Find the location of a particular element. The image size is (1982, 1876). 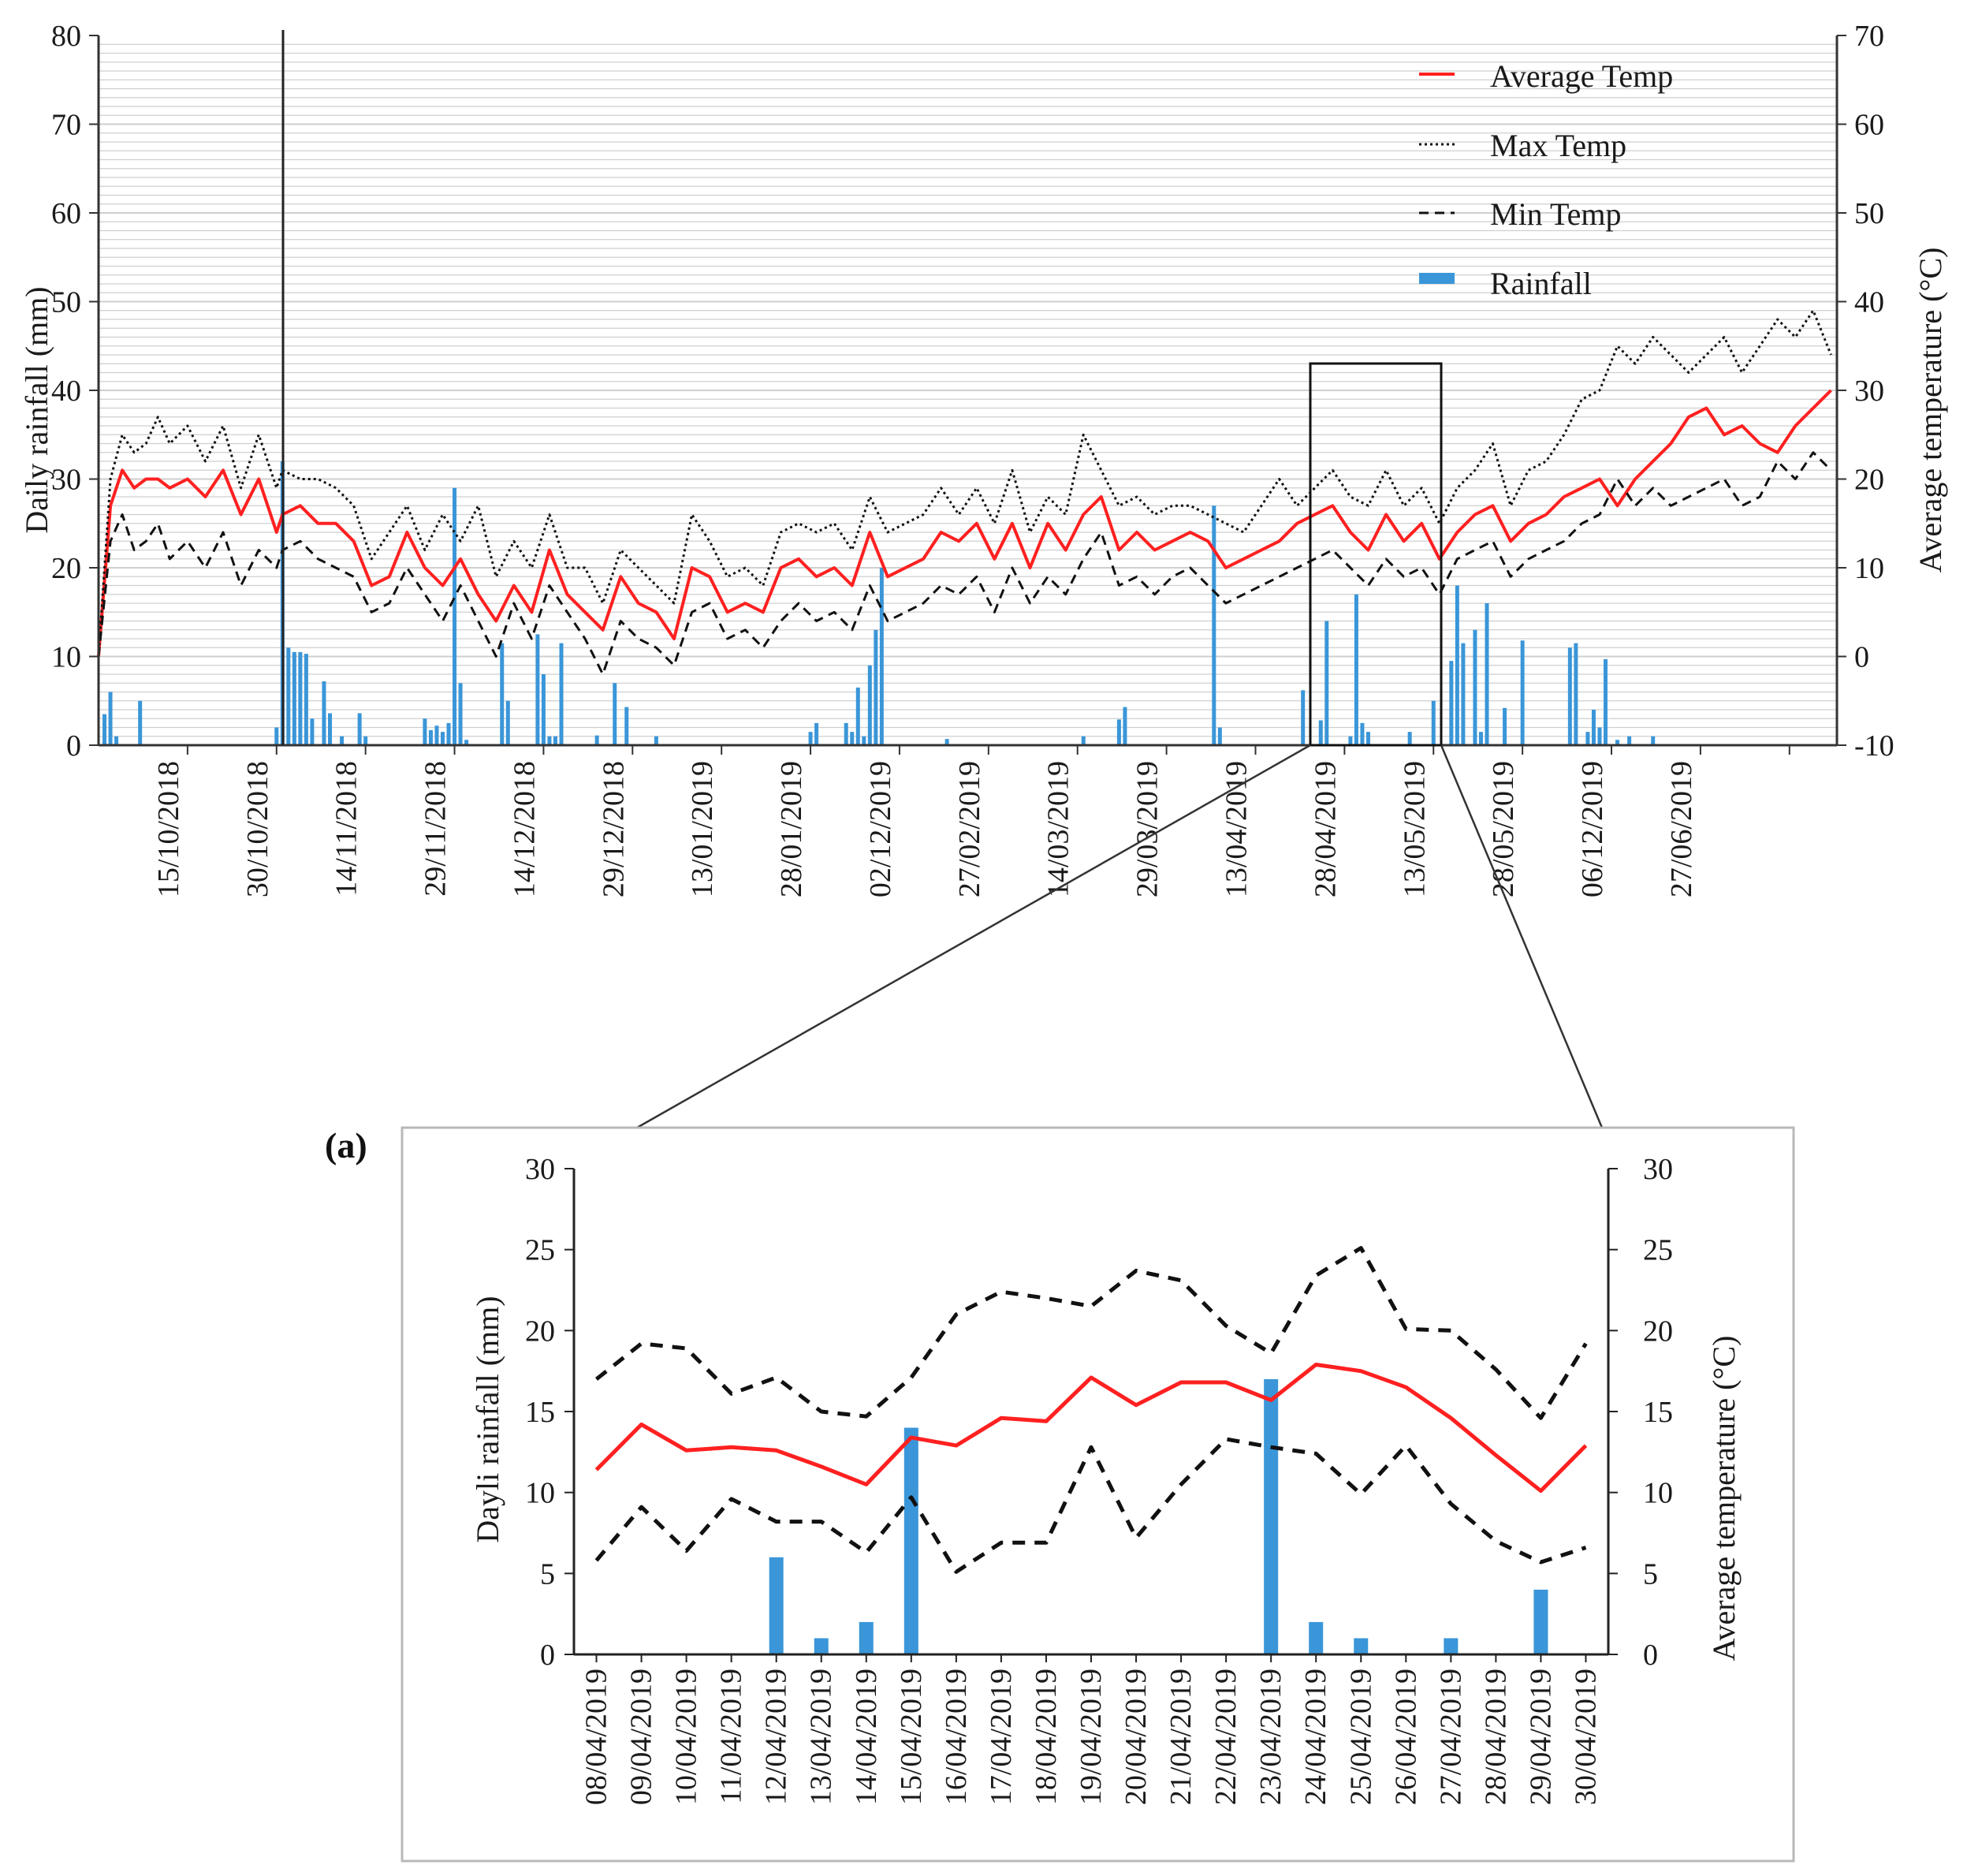

inset-series-max-temp is located at coordinates (1091, 1333).